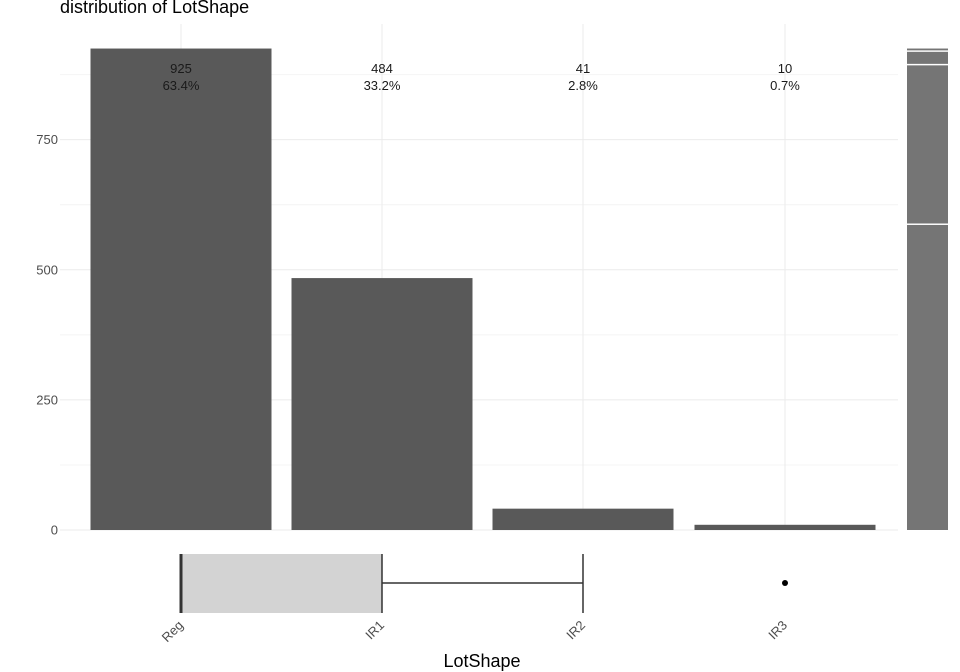 This screenshot has width=960, height=672. What do you see at coordinates (382, 85) in the screenshot?
I see `bar-percent-label: 33.2%` at bounding box center [382, 85].